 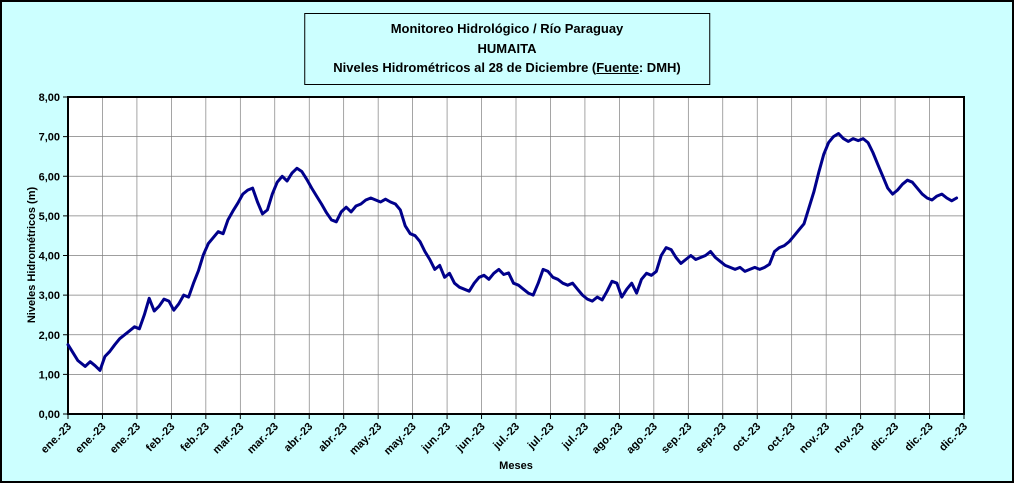 What do you see at coordinates (659, 67) in the screenshot?
I see `chart-title-line3-suffix: : DMH)` at bounding box center [659, 67].